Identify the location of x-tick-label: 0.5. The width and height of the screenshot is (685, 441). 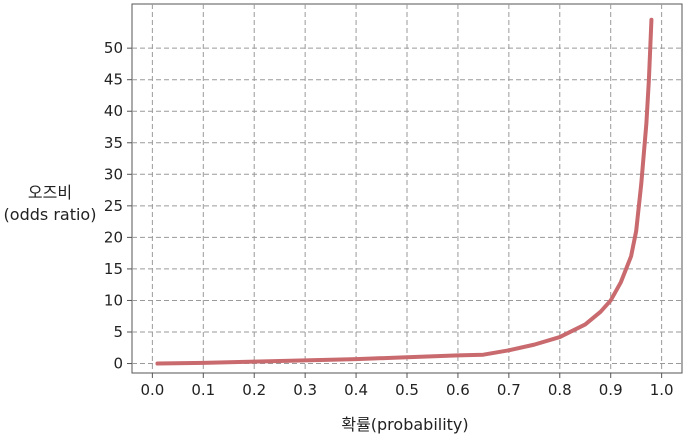
(407, 390).